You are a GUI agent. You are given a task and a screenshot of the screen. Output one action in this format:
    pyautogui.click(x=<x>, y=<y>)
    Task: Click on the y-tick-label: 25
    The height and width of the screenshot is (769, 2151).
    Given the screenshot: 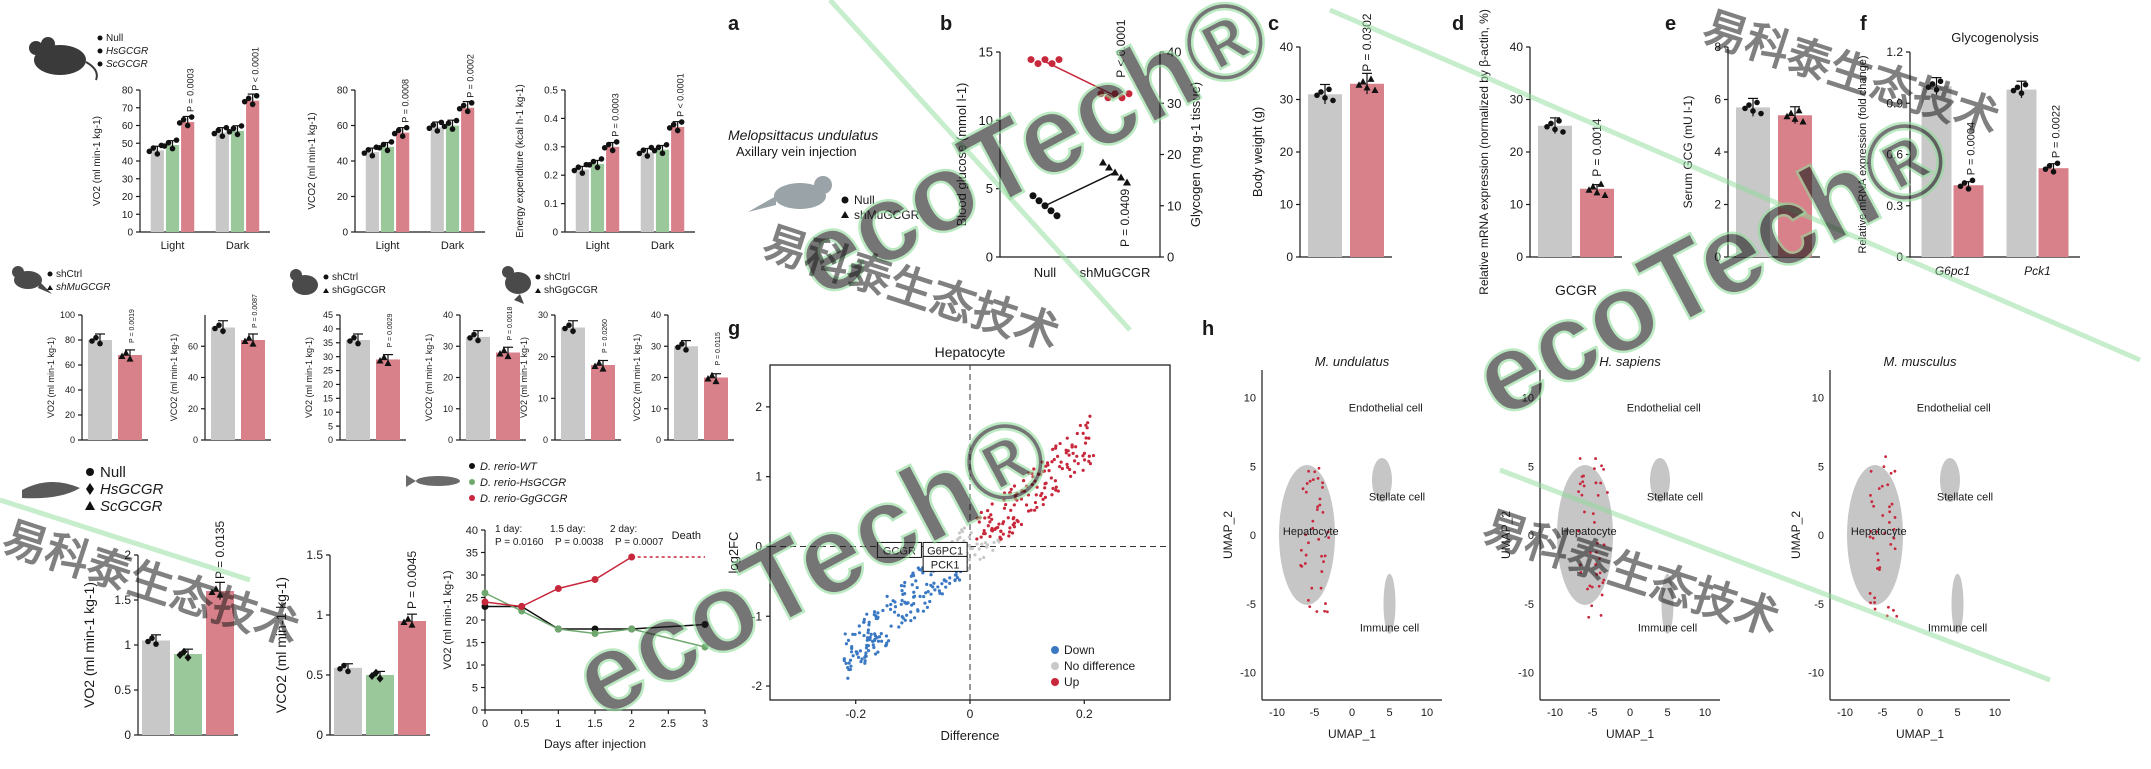 What is the action you would take?
    pyautogui.click(x=328, y=371)
    